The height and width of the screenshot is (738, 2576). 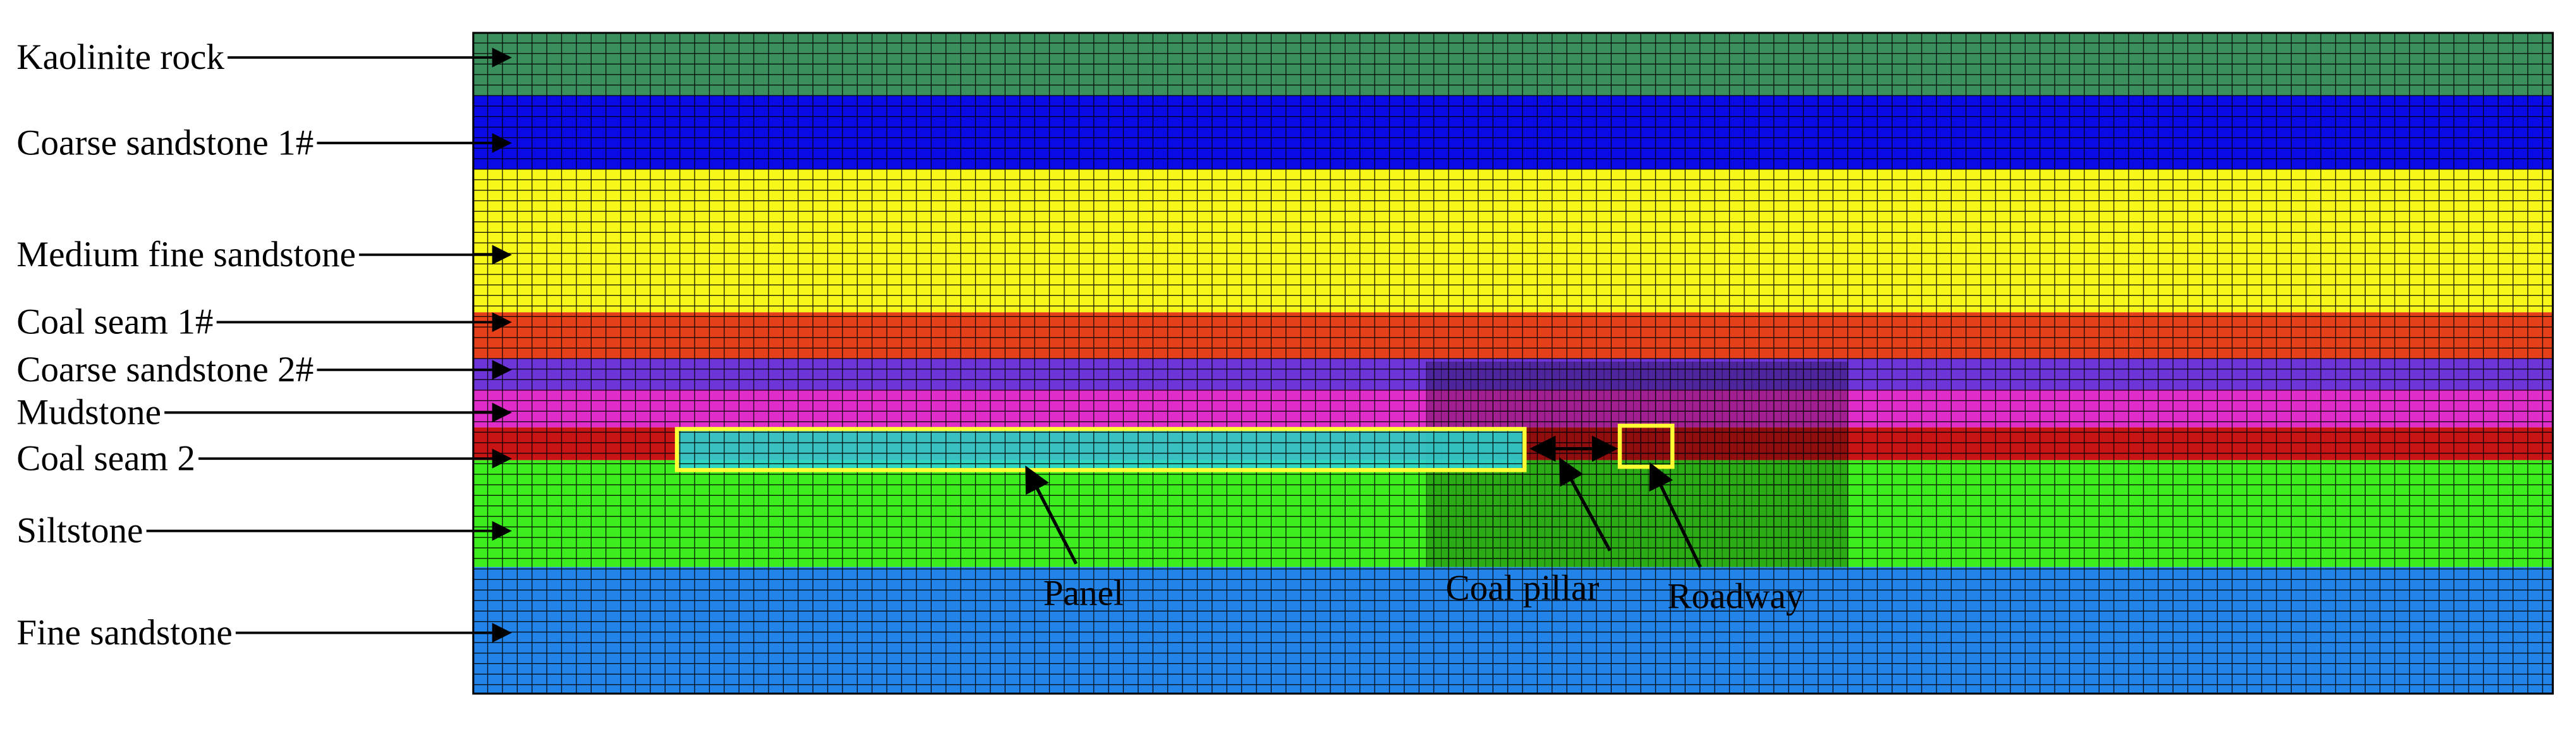 What do you see at coordinates (120, 57) in the screenshot?
I see `layer-label: Kaolinite rock` at bounding box center [120, 57].